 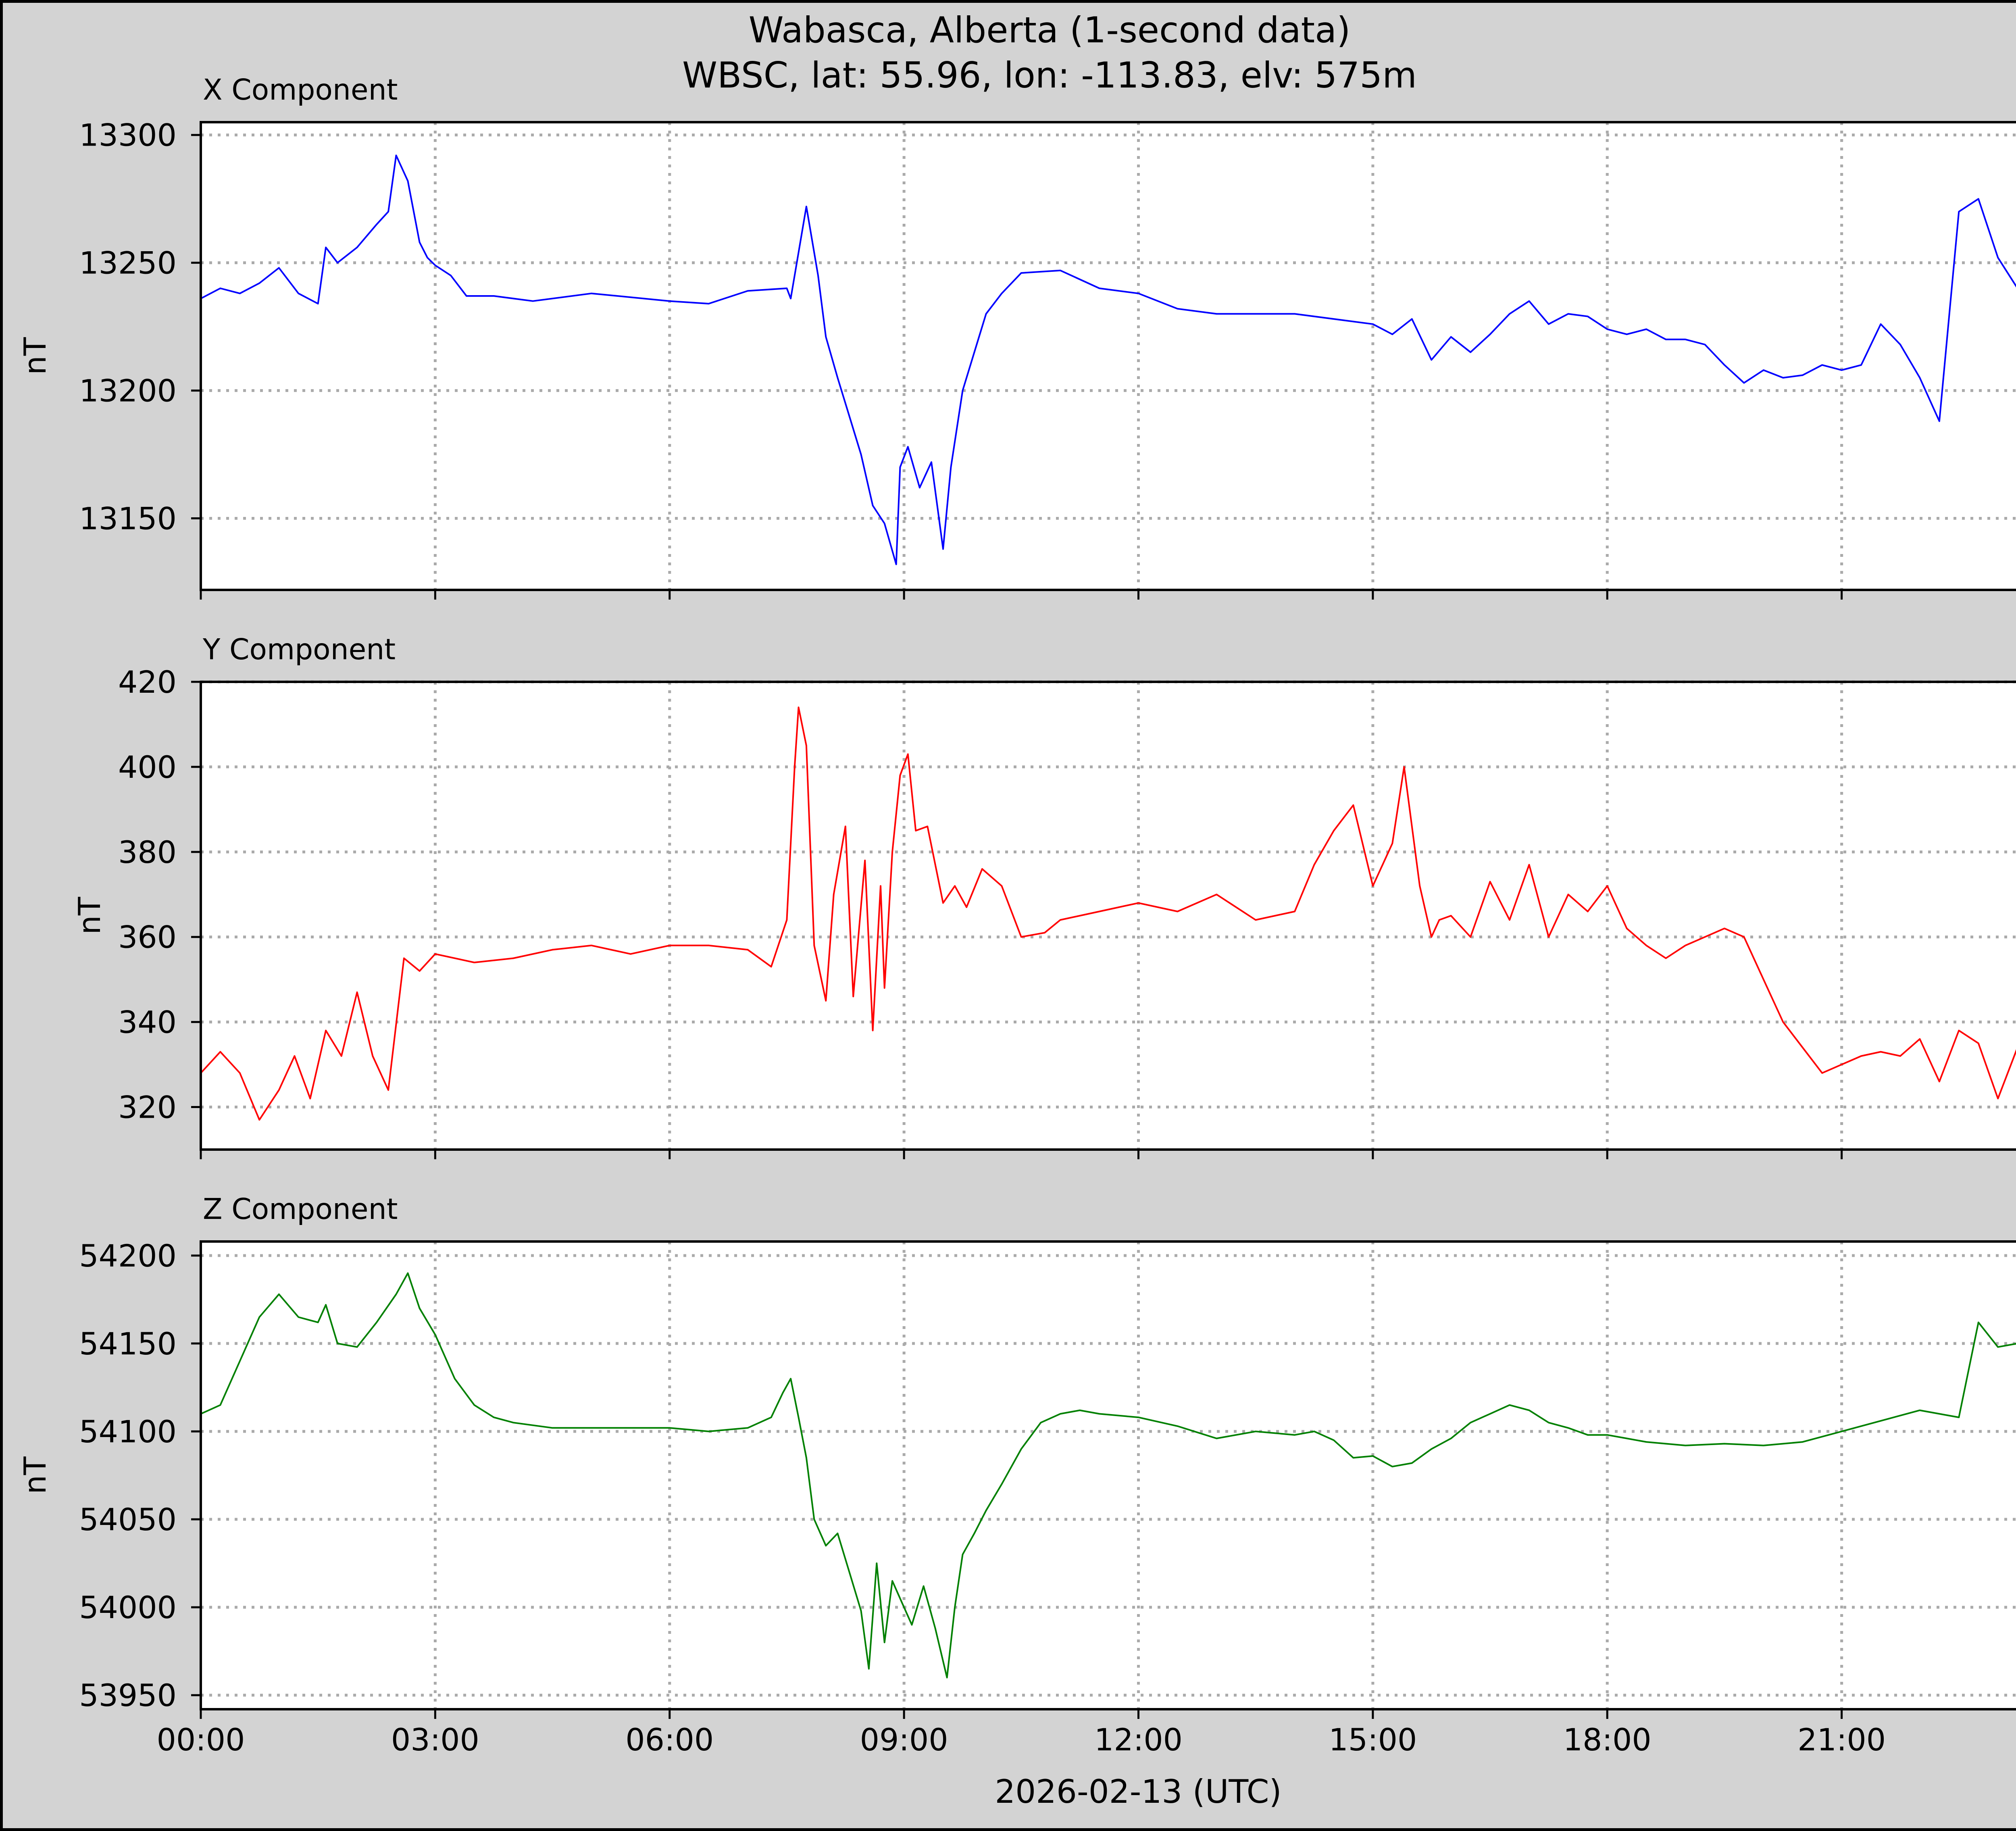 What do you see at coordinates (128, 135) in the screenshot?
I see `y-tick-label: 13300` at bounding box center [128, 135].